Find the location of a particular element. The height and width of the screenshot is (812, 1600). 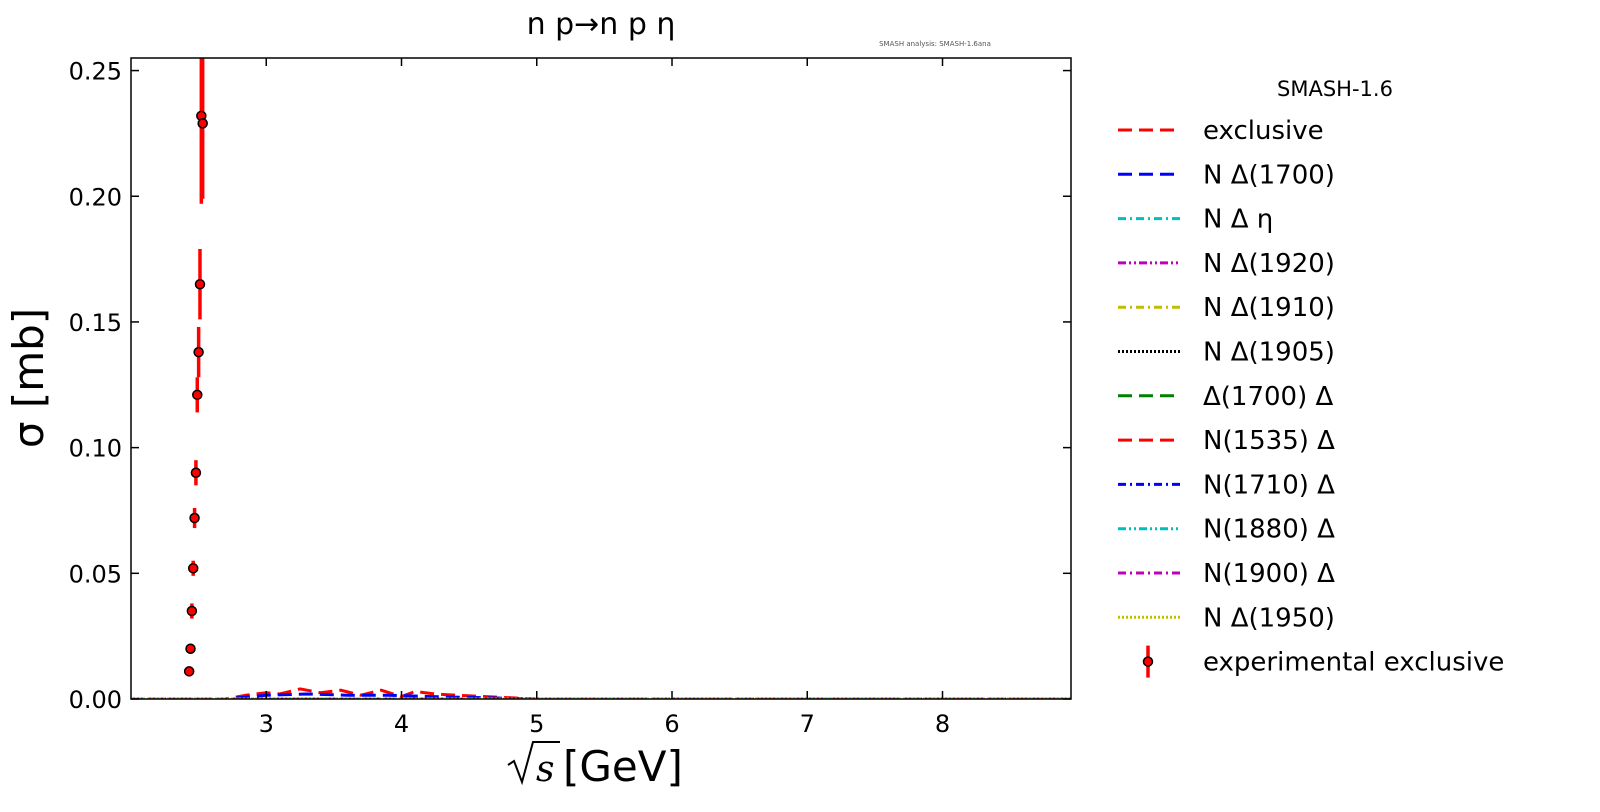

legend-label-n-1905: N Δ(1905) is located at coordinates (1269, 353).